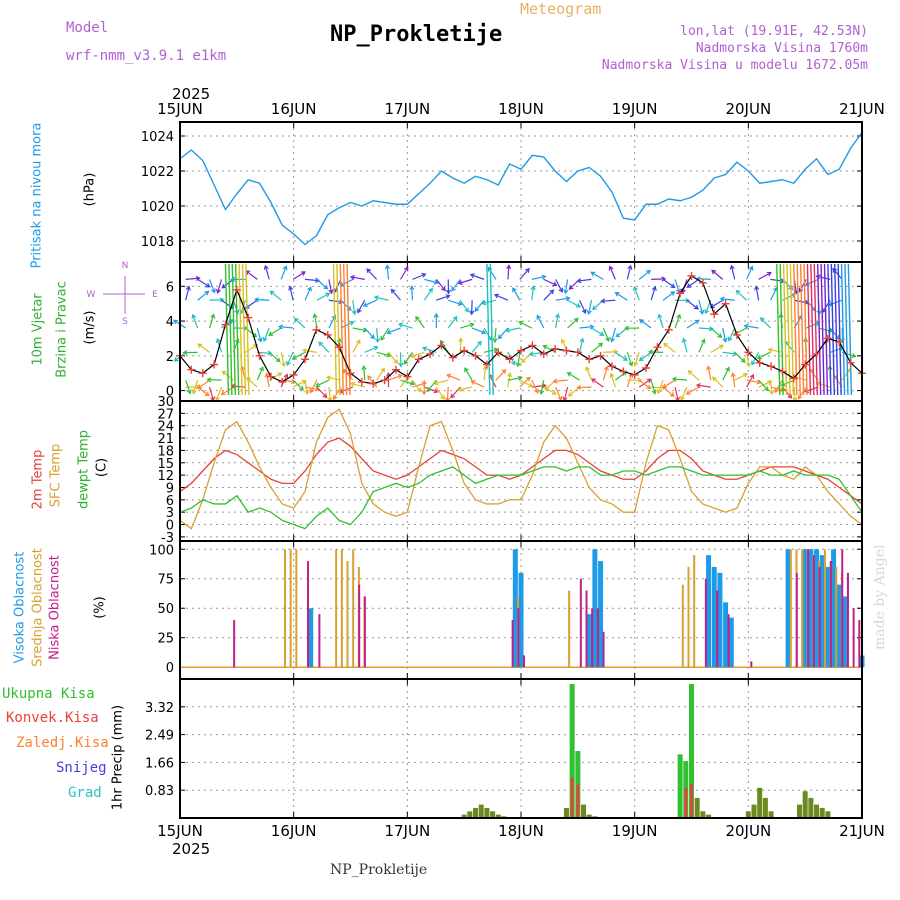  What do you see at coordinates (48, 694) in the screenshot?
I see `precip-legend-total: Ukupna Kisa` at bounding box center [48, 694].